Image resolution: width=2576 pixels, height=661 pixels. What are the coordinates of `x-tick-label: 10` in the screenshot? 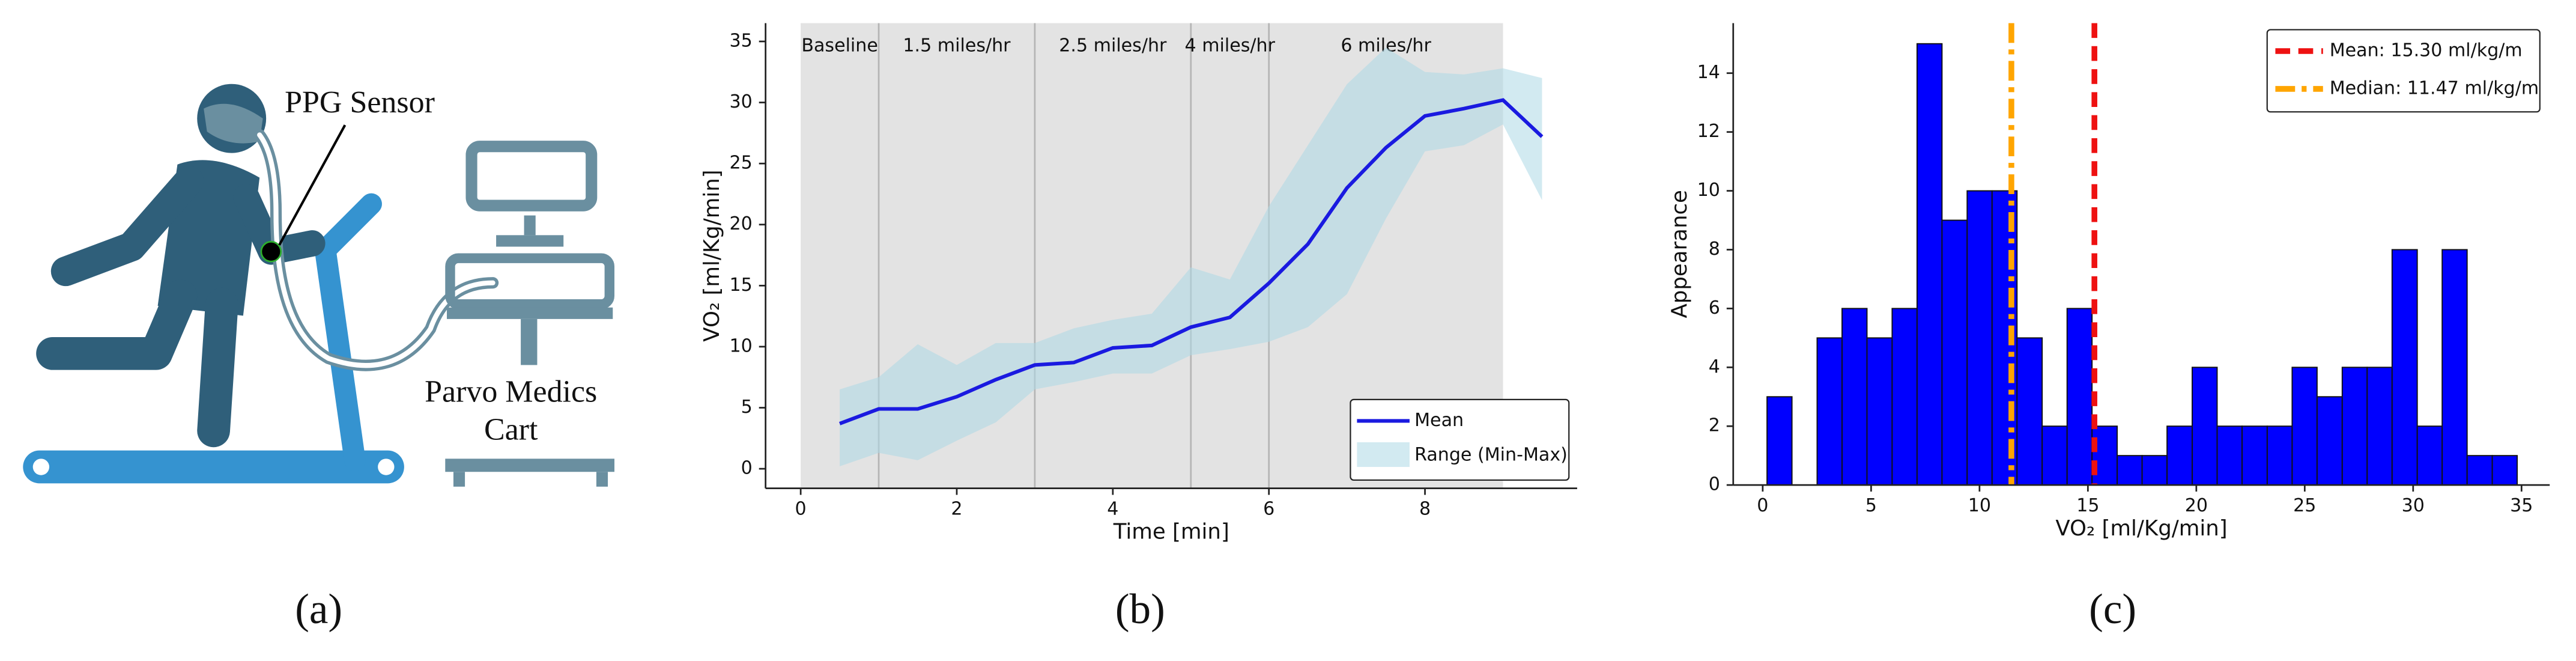 It's located at (1979, 505).